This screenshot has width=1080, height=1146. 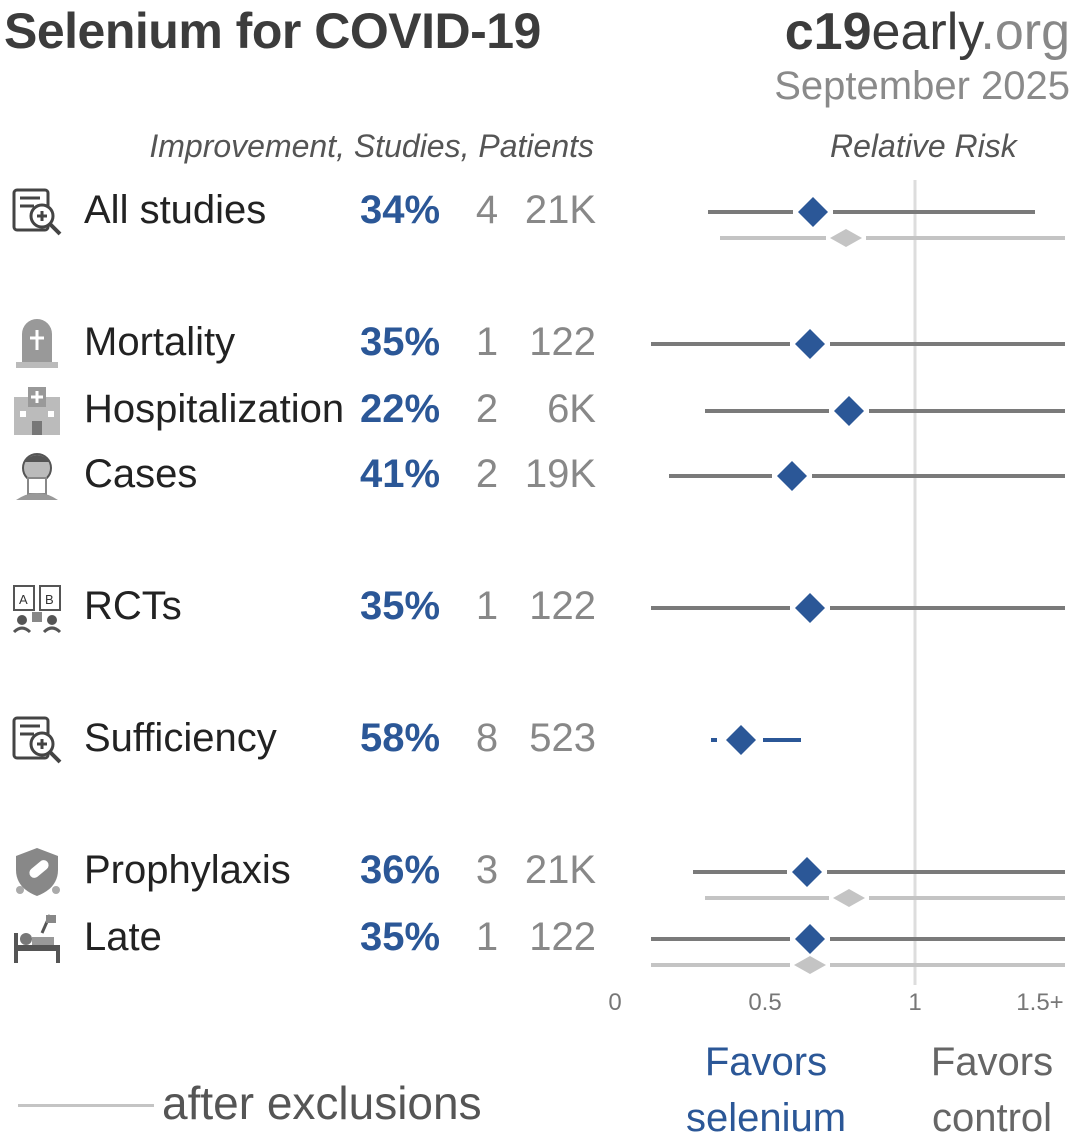 I want to click on x-tick-label: 1, so click(x=914, y=1002).